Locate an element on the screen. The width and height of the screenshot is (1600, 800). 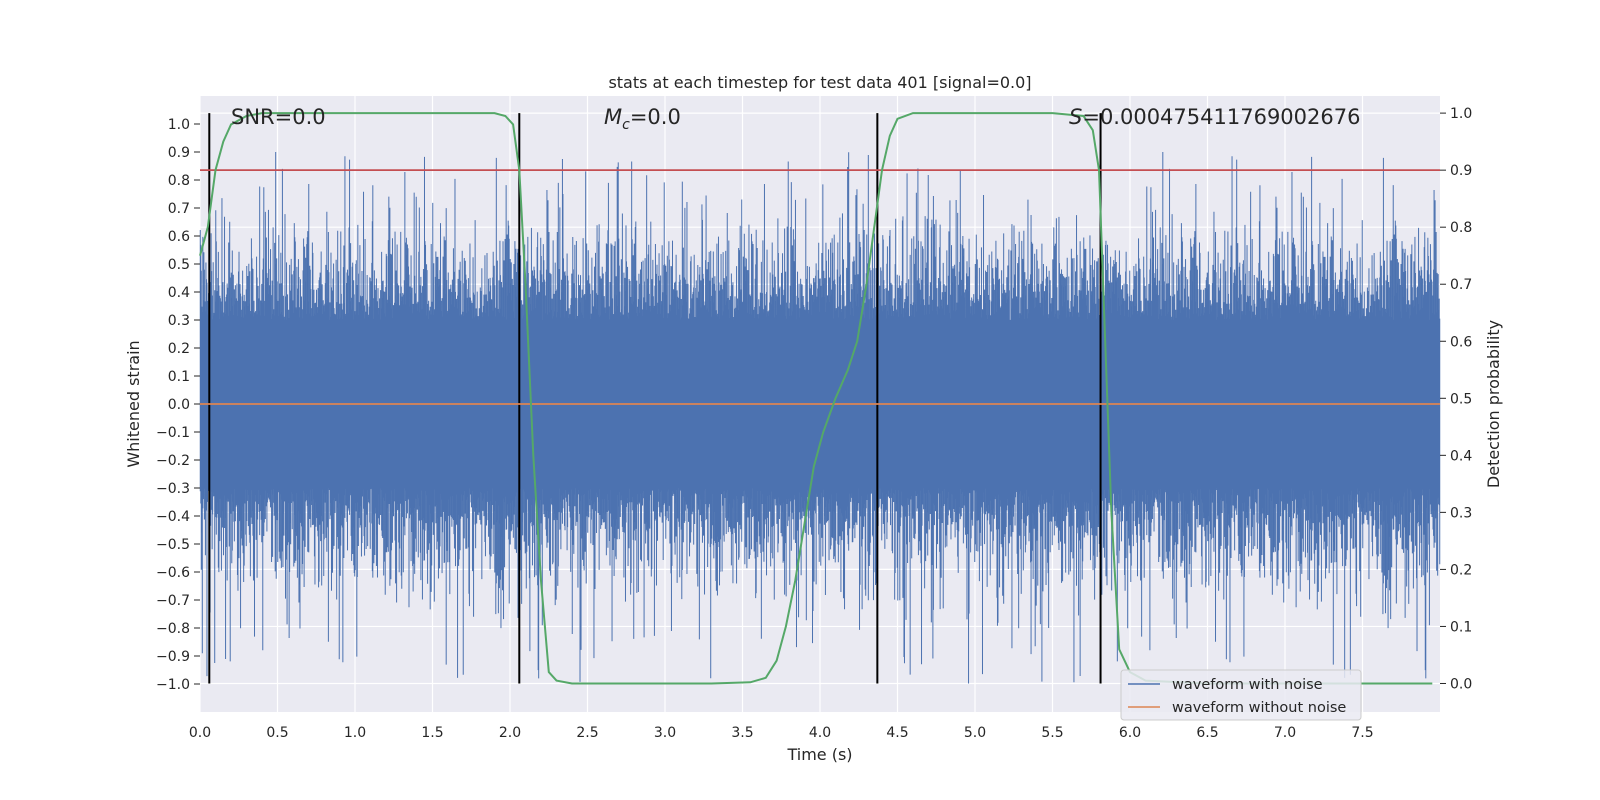
y2-tick-label: 0.5 is located at coordinates (1461, 399).